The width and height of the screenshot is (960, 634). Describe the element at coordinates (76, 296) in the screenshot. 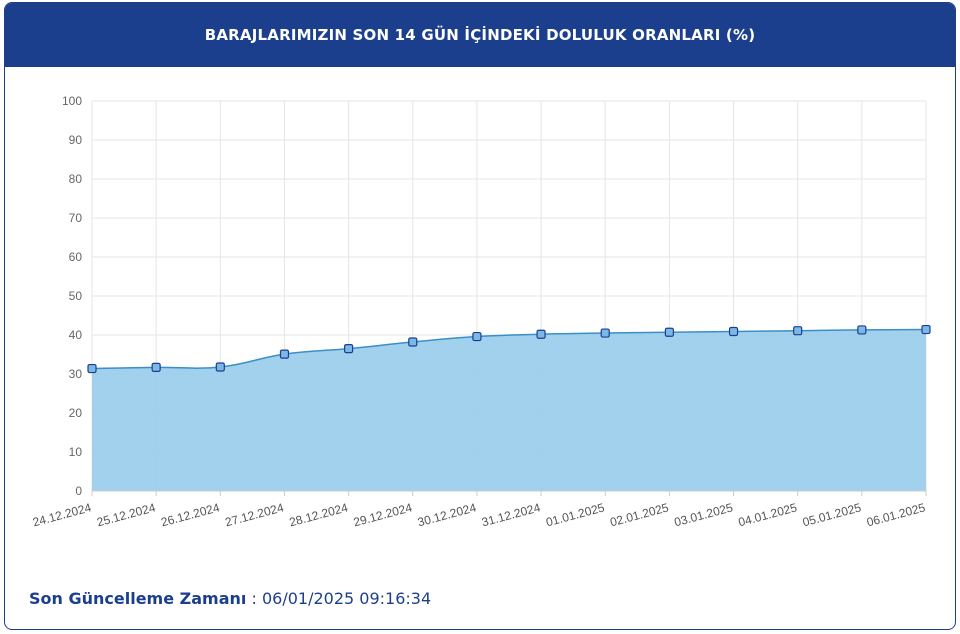

I see `y-tick-label: 50` at that location.